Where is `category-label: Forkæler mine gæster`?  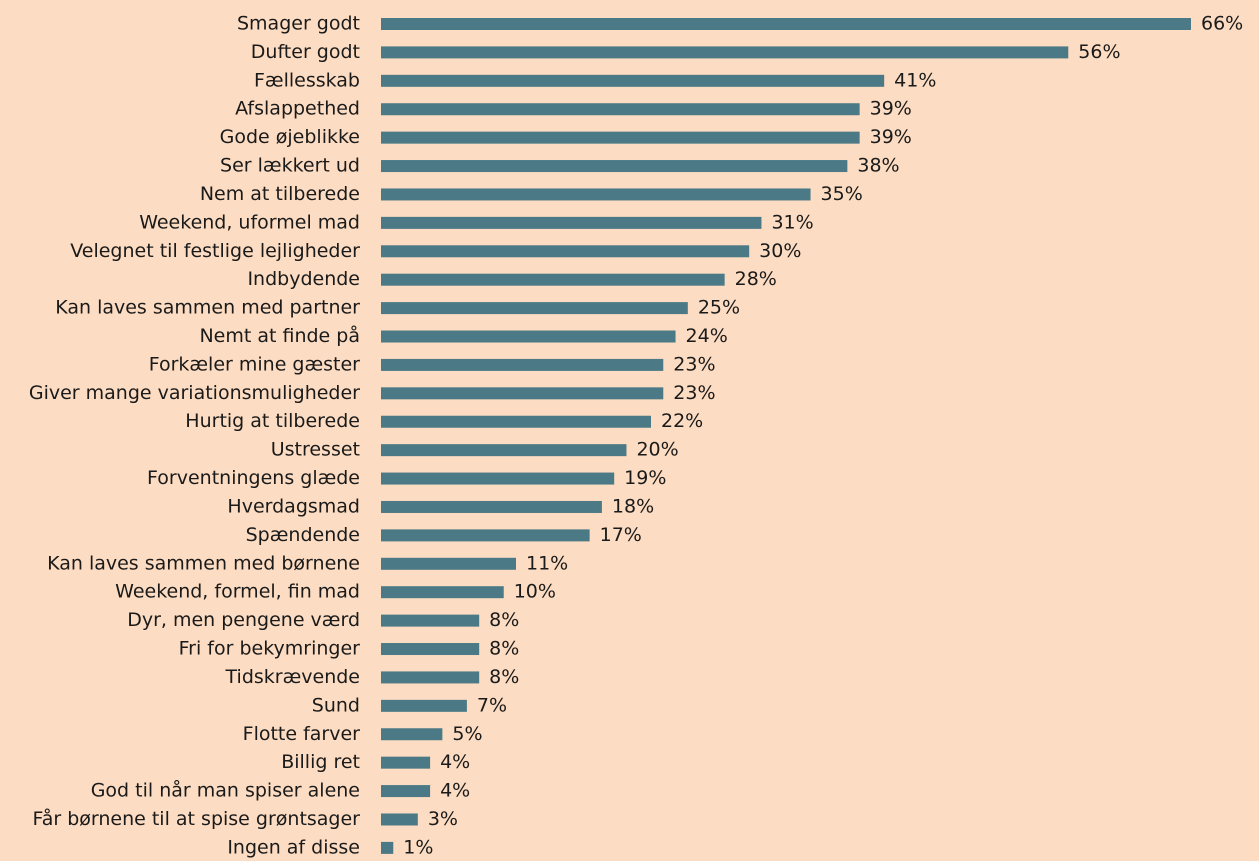
category-label: Forkæler mine gæster is located at coordinates (254, 364).